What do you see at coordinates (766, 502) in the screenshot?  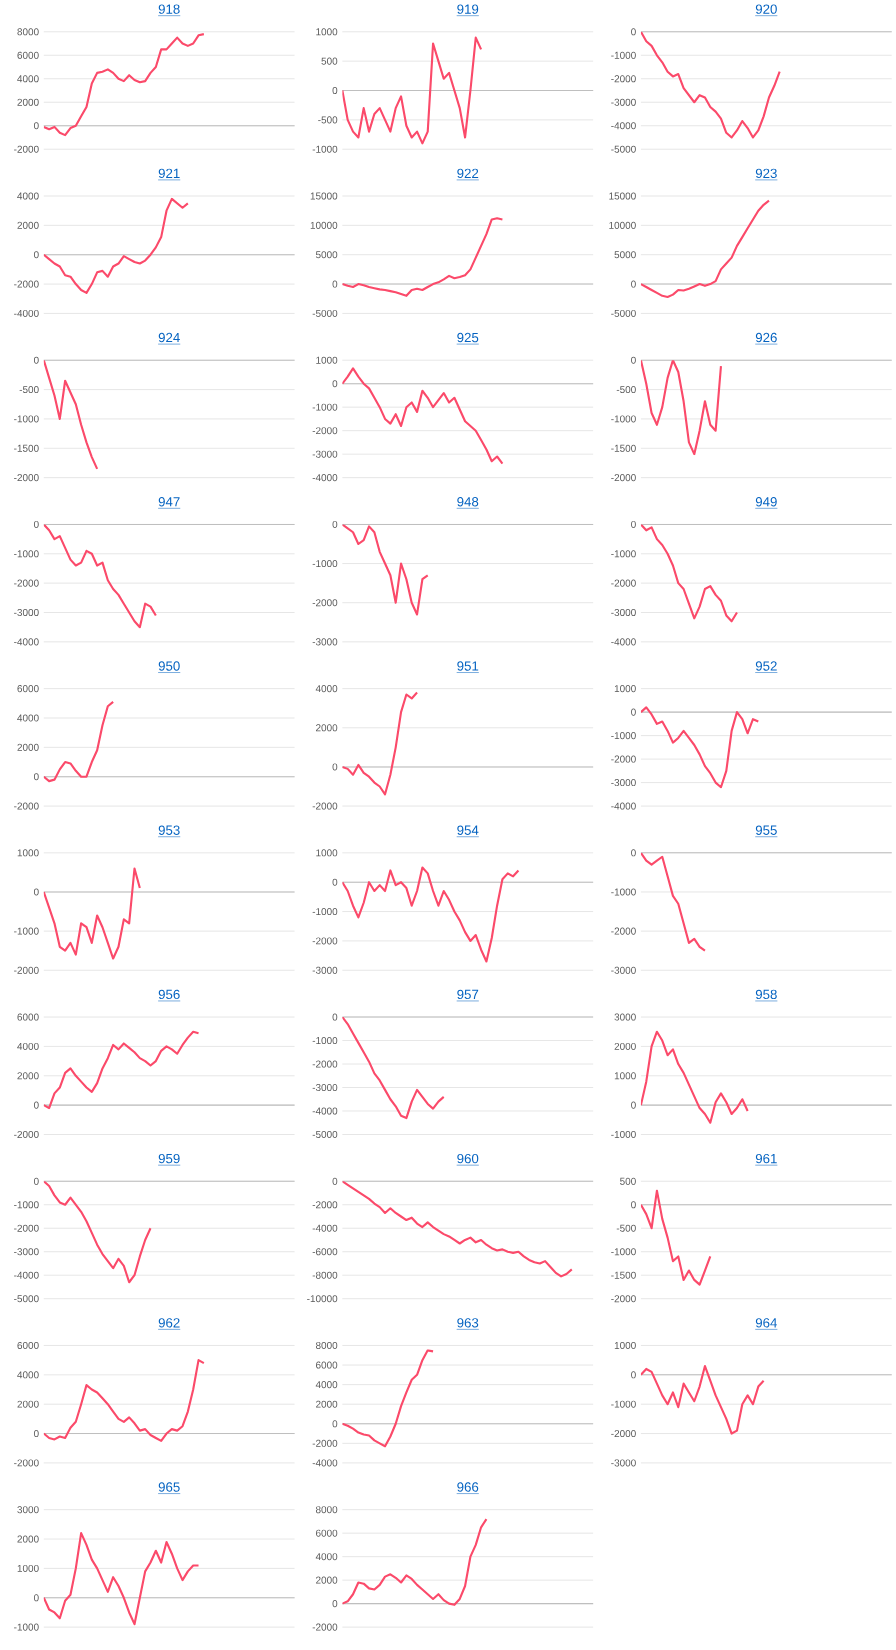 I see `chart-title: 949` at bounding box center [766, 502].